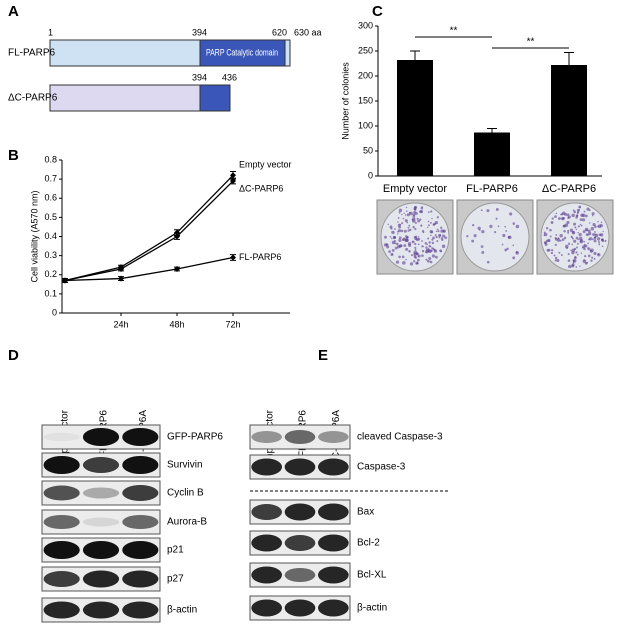 This screenshot has width=620, height=629. I want to click on position-label: 436, so click(229, 77).